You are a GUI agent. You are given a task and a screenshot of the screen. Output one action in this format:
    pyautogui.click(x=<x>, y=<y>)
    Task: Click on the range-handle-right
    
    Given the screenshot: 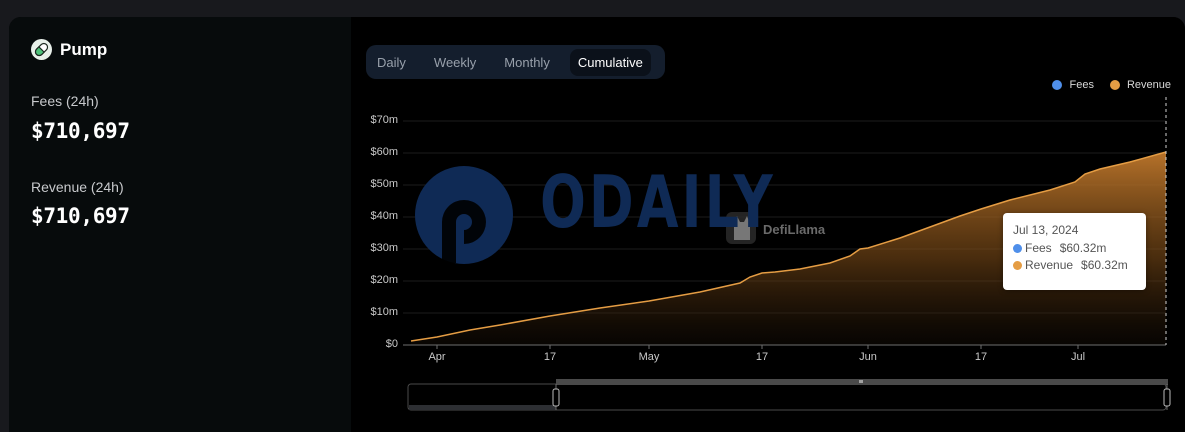 What is the action you would take?
    pyautogui.click(x=1167, y=397)
    